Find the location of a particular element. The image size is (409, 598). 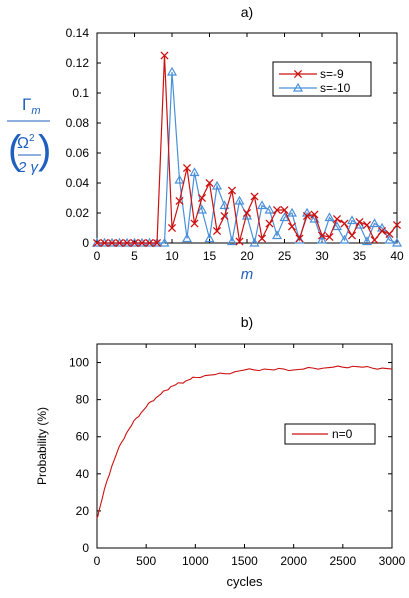

a-legend: s=-9s=-10 is located at coordinates (322, 79).